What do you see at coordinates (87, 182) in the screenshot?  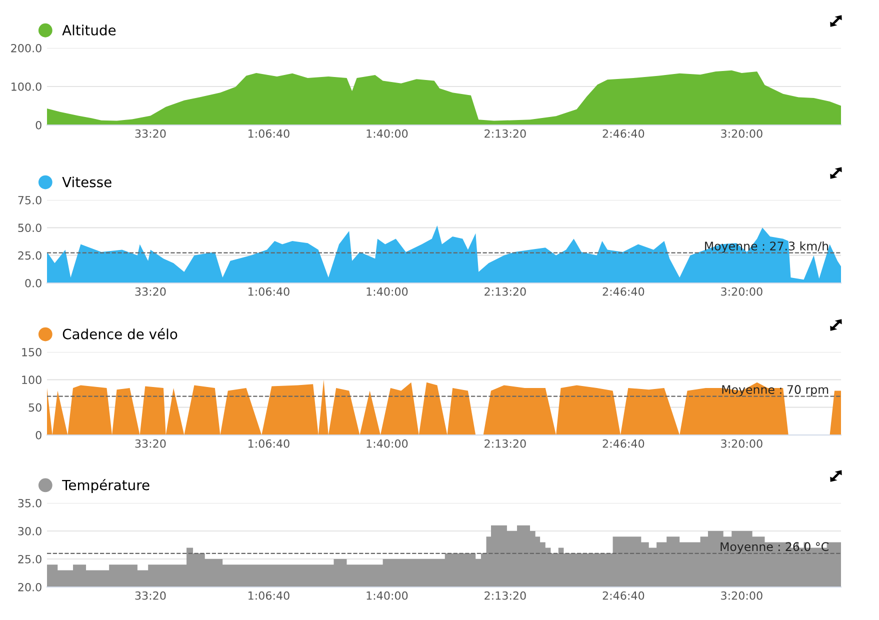 I see `legend-label: Vitesse` at bounding box center [87, 182].